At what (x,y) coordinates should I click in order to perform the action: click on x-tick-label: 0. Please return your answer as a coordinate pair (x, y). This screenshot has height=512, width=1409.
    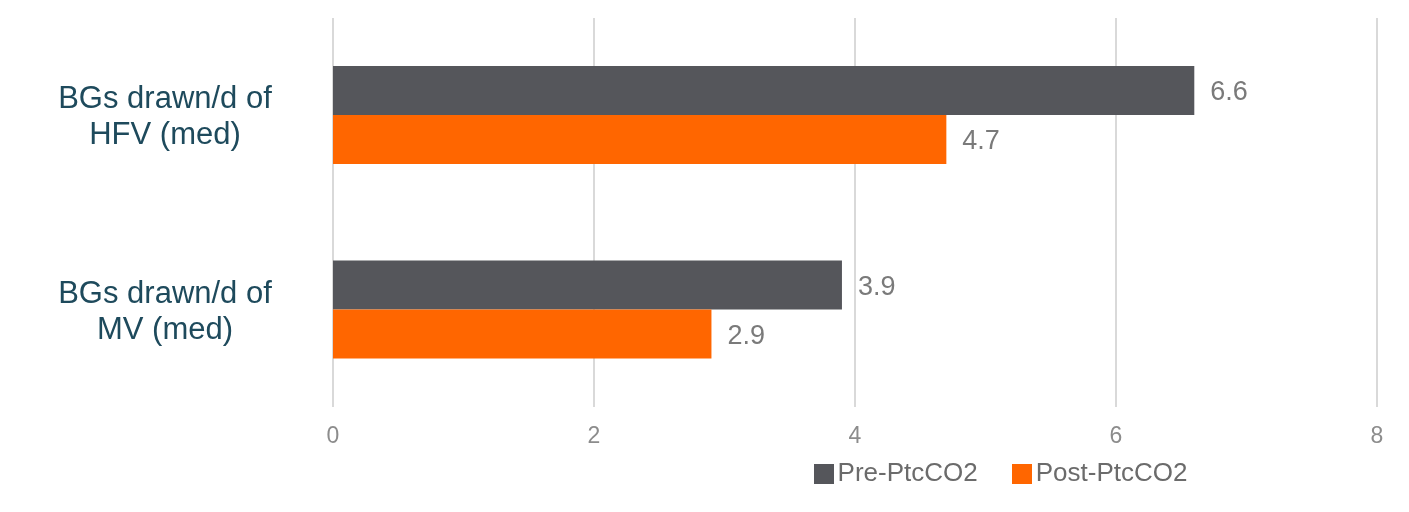
    Looking at the image, I should click on (333, 435).